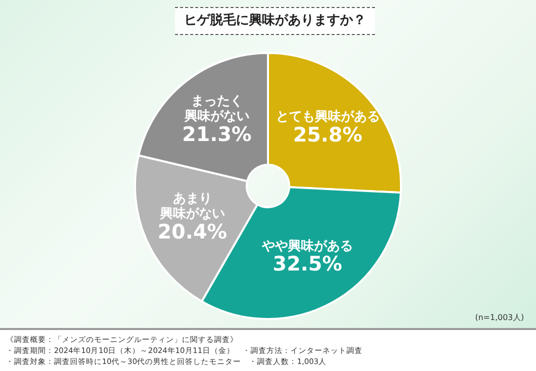 The width and height of the screenshot is (536, 371). I want to click on slice-label: まったく興味がない, so click(216, 109).